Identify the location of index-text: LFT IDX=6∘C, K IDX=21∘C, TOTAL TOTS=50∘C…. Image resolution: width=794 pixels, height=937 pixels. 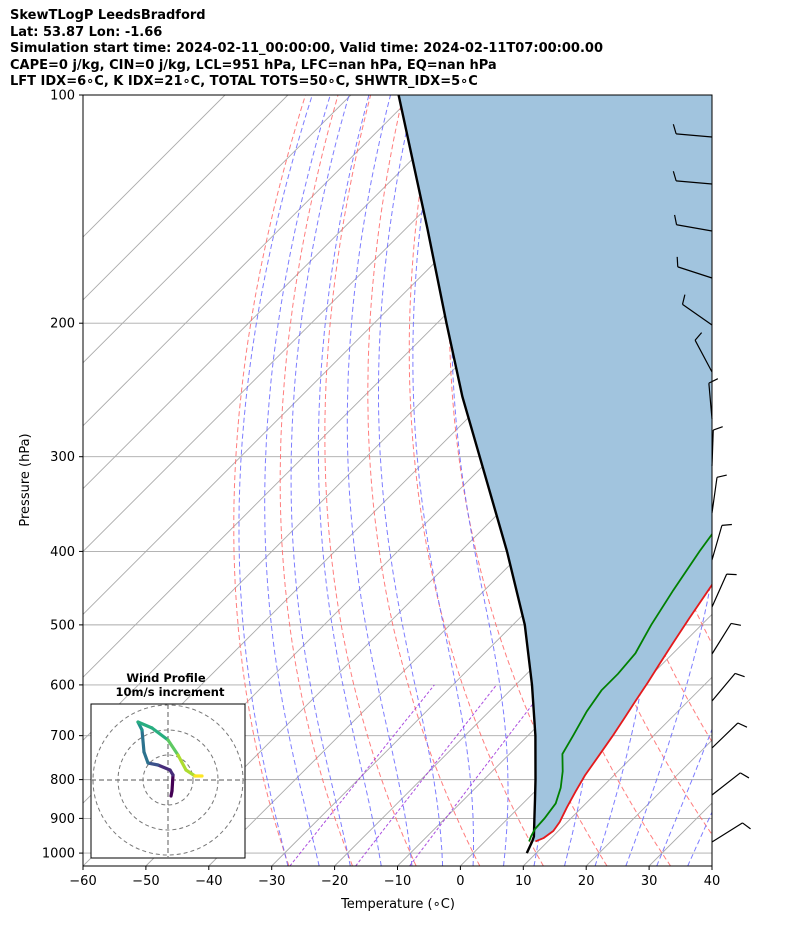
(244, 81).